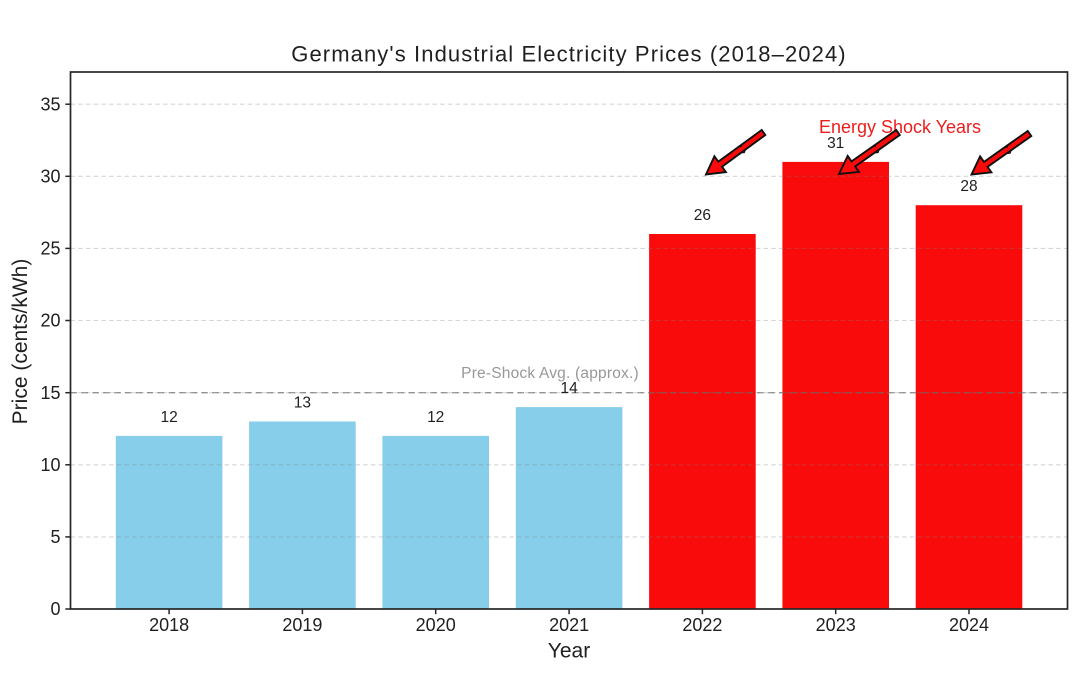 Image resolution: width=1080 pixels, height=676 pixels. Describe the element at coordinates (50, 393) in the screenshot. I see `svg-text: 15` at that location.